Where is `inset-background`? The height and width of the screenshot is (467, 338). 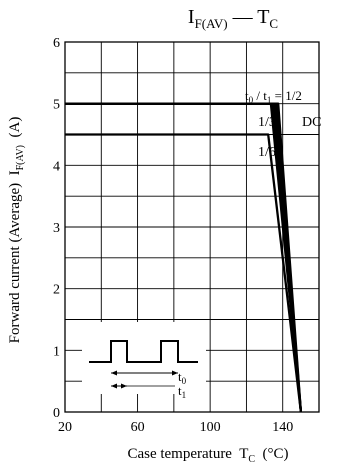
inset-background is located at coordinates (144, 358).